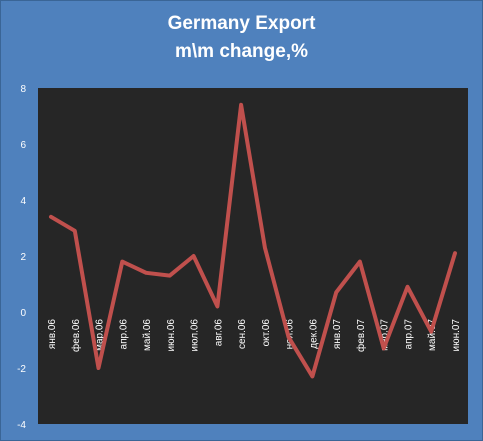  I want to click on y-tick-label: -2, so click(21, 369).